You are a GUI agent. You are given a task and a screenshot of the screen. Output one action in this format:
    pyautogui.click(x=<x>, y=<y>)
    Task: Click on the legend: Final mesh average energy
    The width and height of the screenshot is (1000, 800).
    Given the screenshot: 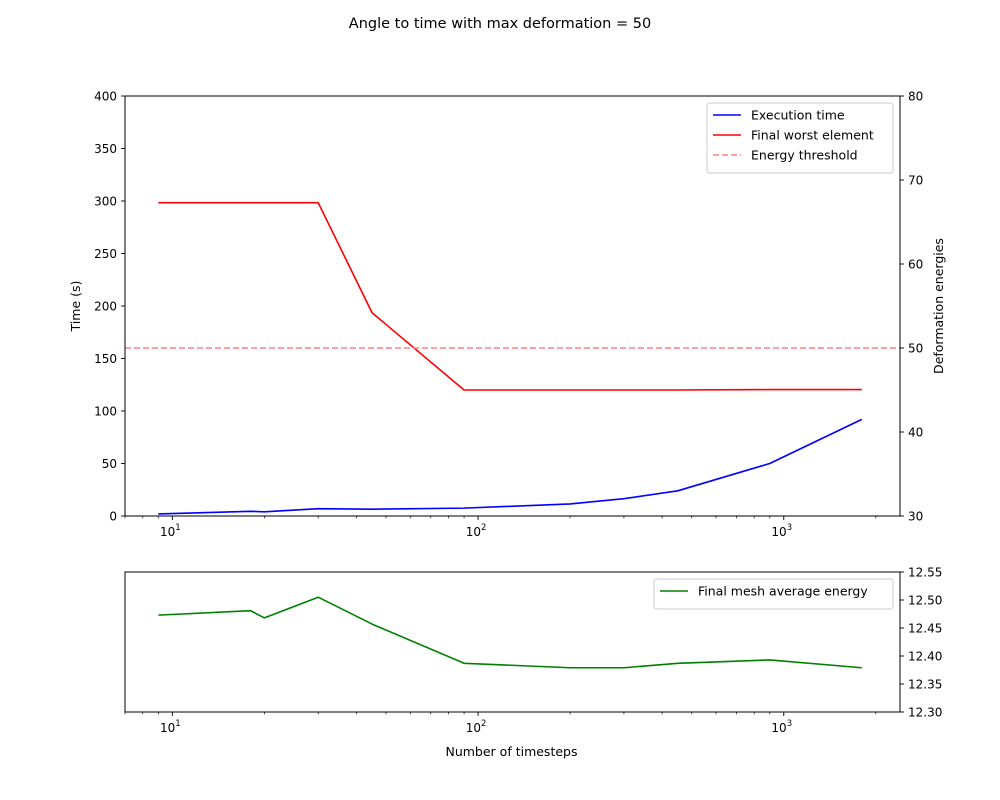 What is the action you would take?
    pyautogui.click(x=773, y=594)
    